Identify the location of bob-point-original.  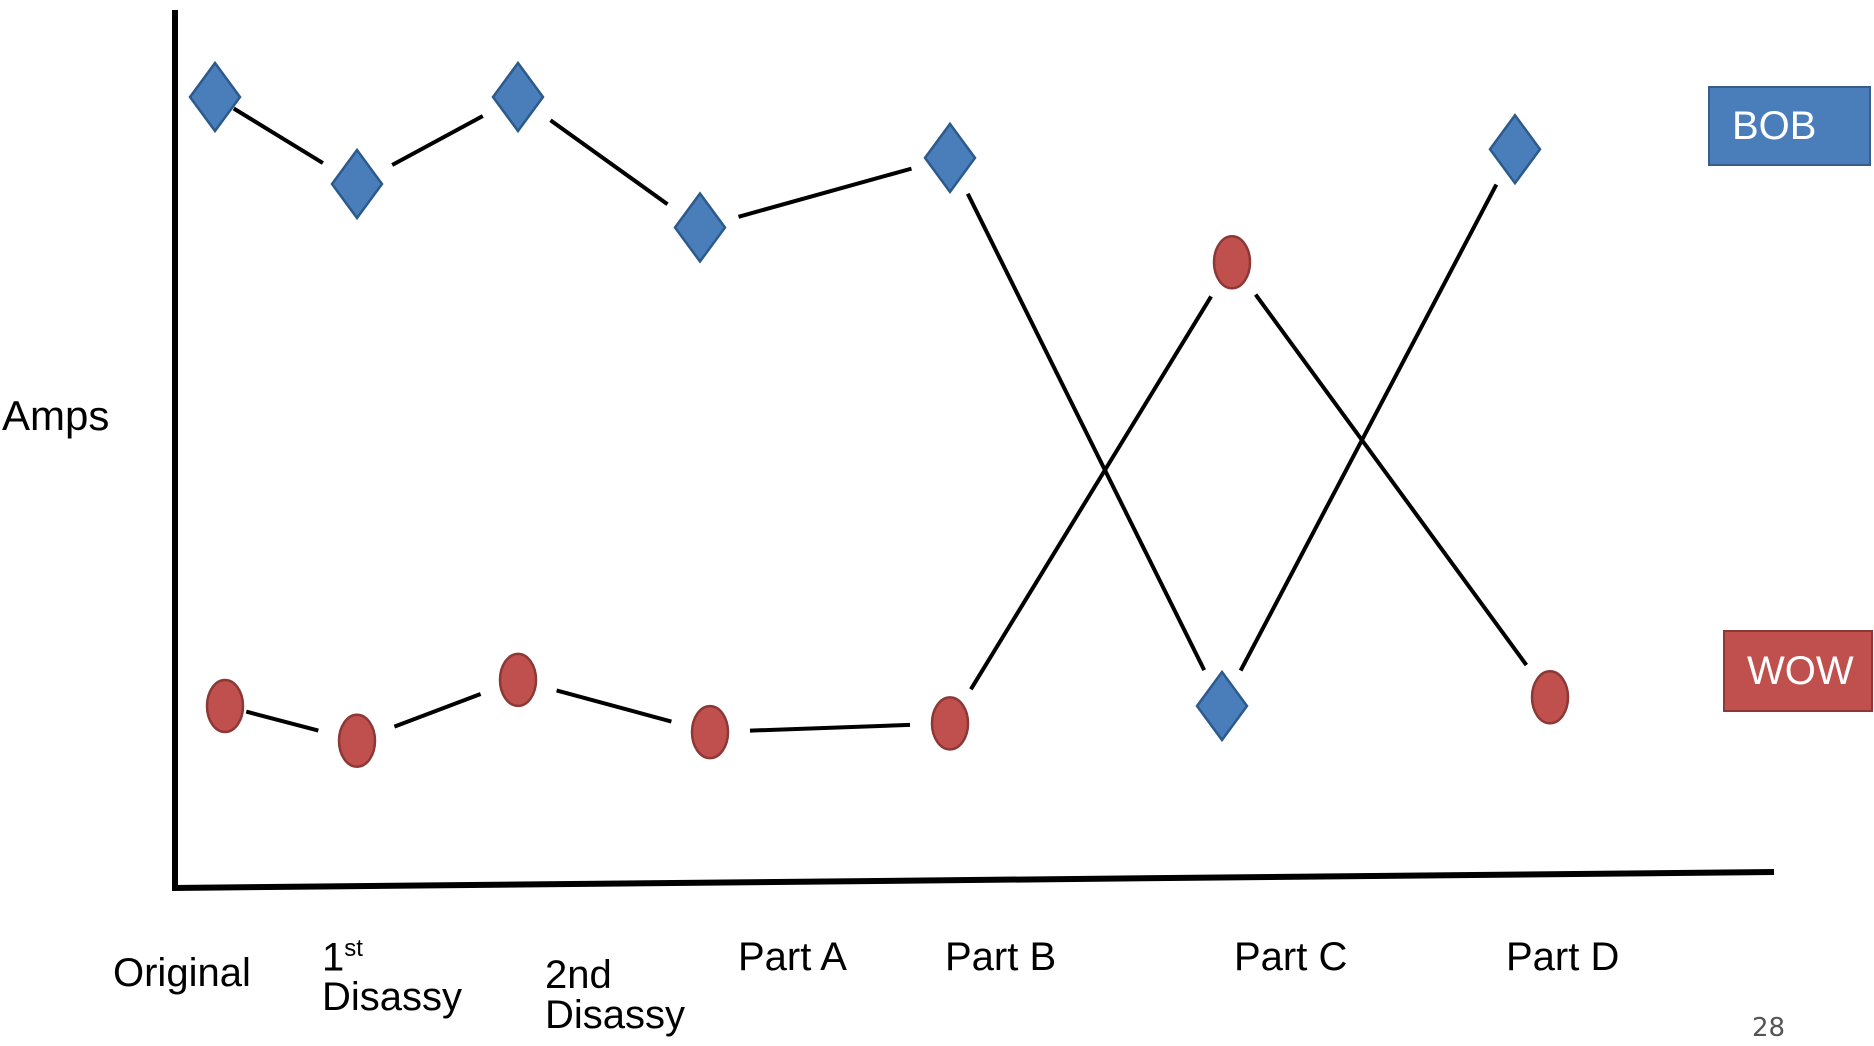
(215, 97).